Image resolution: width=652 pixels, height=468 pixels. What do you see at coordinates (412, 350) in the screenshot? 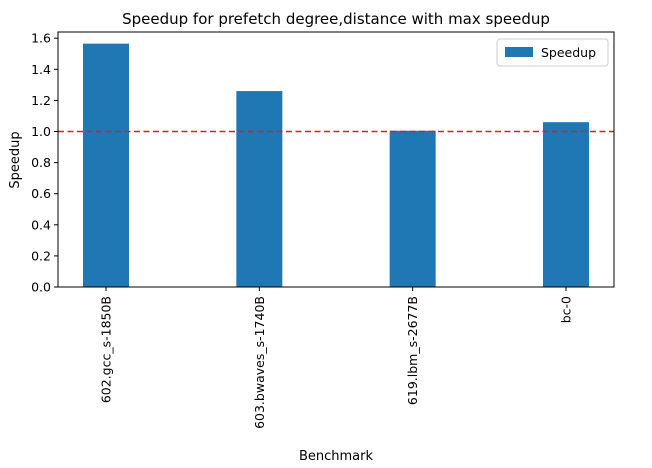
I see `x-tick-label: 619.lbm_s-2677B` at bounding box center [412, 350].